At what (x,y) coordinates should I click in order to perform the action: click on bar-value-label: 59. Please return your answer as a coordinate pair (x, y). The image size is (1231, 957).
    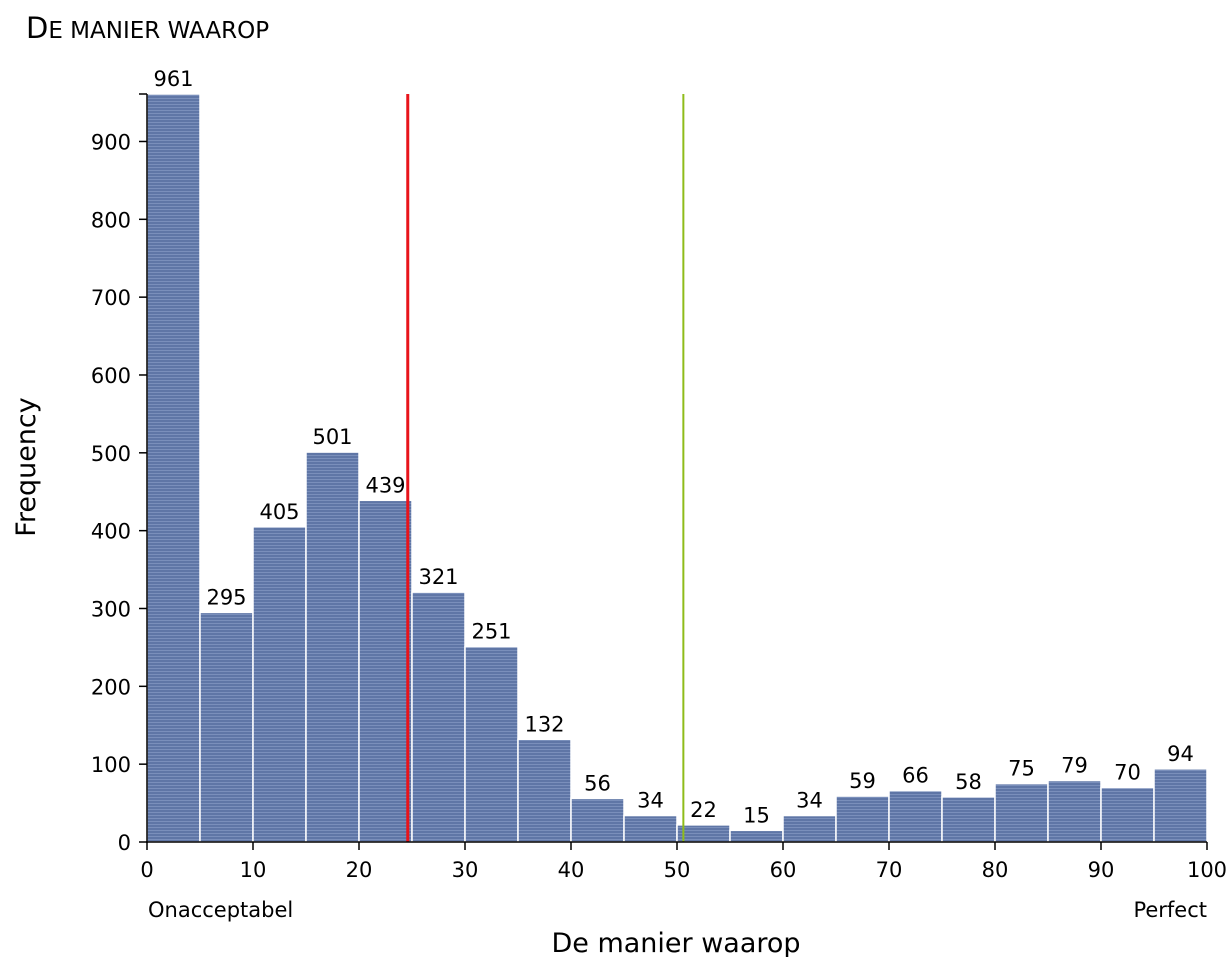
    Looking at the image, I should click on (862, 781).